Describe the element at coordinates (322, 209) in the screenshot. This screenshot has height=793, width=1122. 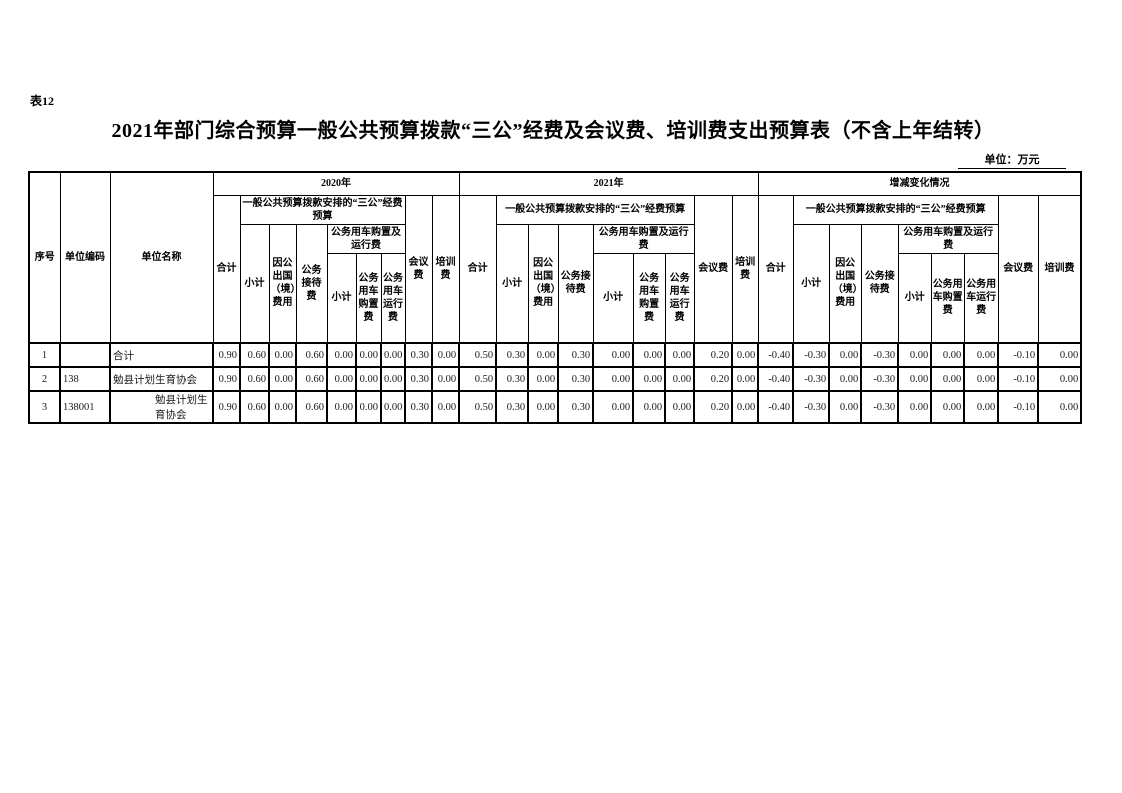
I see `header-2020-three-public-group: 一般公共预算拨款安排的“三公”经费预算` at that location.